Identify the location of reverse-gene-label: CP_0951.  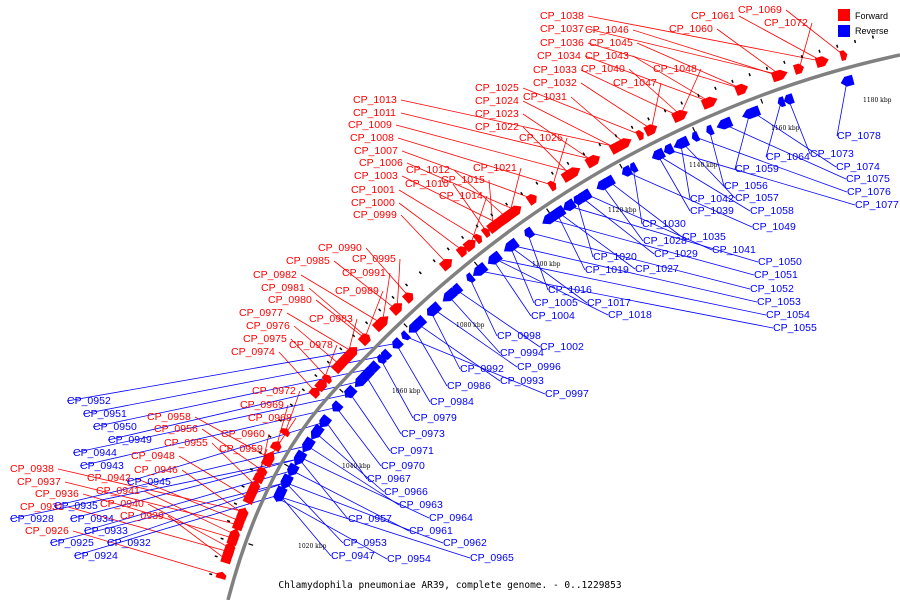
(105, 414).